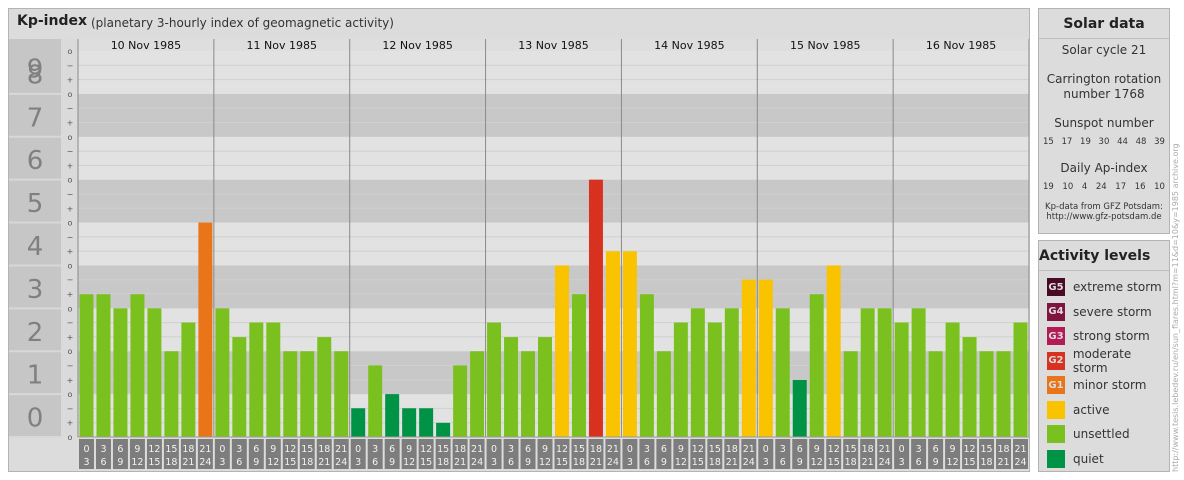 The height and width of the screenshot is (480, 1184). Describe the element at coordinates (783, 462) in the screenshot. I see `hour-end-label: 6` at that location.